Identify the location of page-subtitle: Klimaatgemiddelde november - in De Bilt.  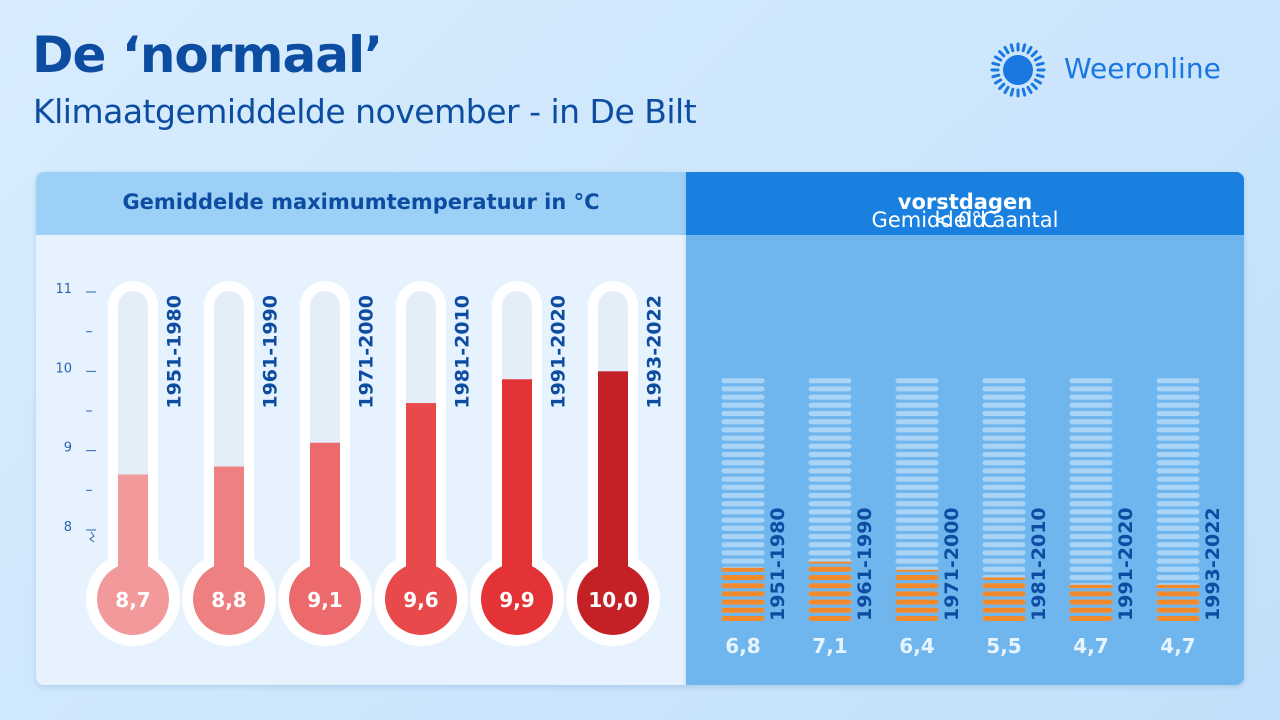
(365, 111).